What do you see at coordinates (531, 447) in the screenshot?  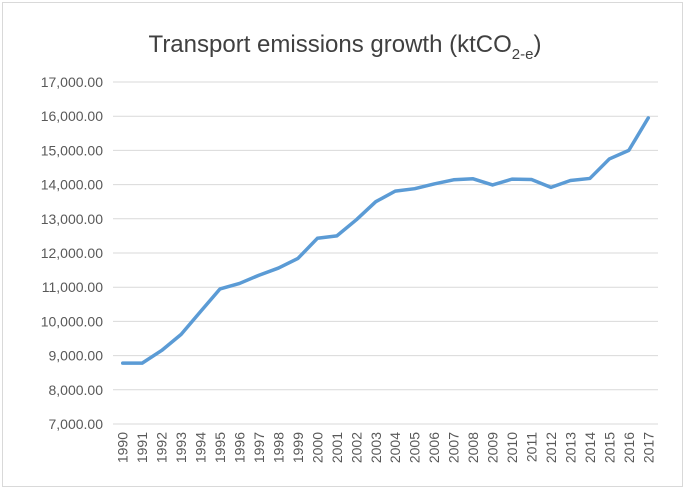 I see `x-tick-label: 2011` at bounding box center [531, 447].